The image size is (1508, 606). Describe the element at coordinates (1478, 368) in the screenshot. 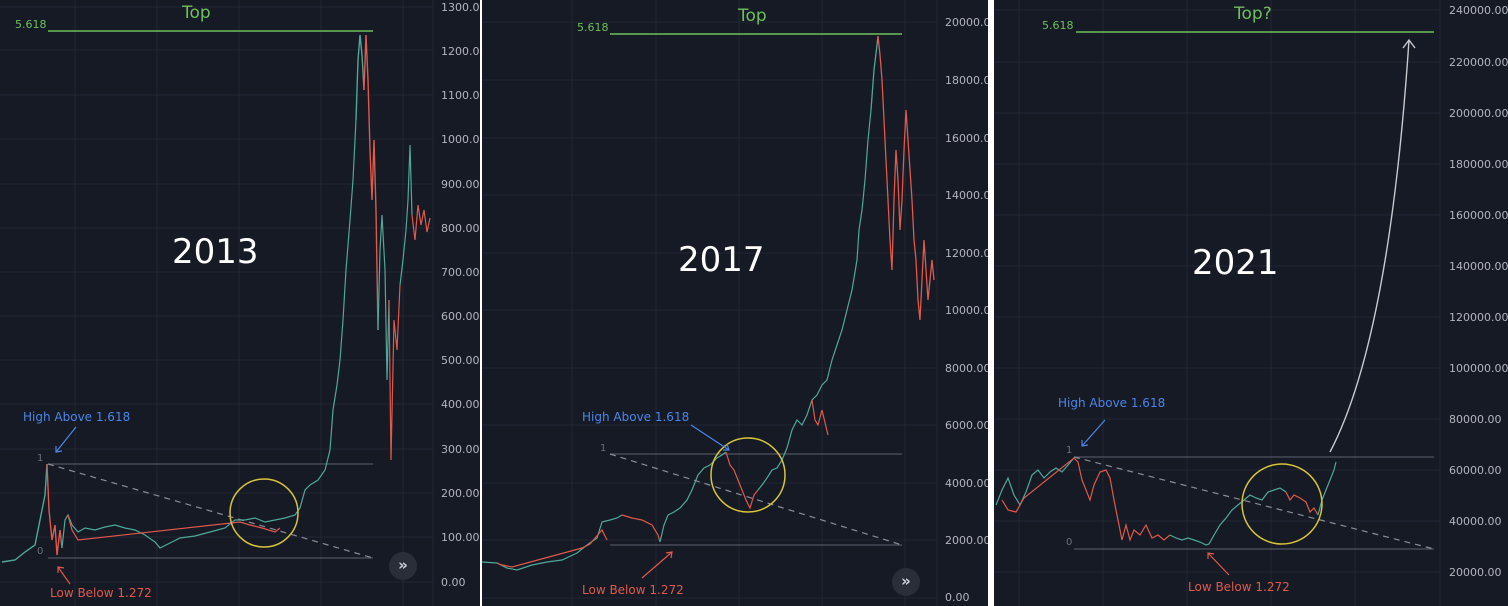

I see `price-axis-tick: 100000.00` at that location.